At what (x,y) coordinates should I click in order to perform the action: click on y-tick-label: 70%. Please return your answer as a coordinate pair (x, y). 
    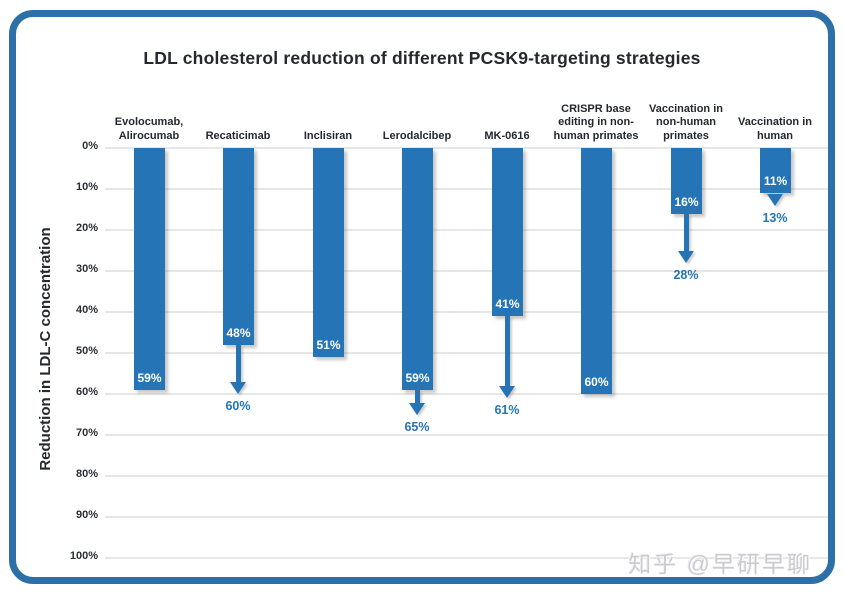
    Looking at the image, I should click on (86, 433).